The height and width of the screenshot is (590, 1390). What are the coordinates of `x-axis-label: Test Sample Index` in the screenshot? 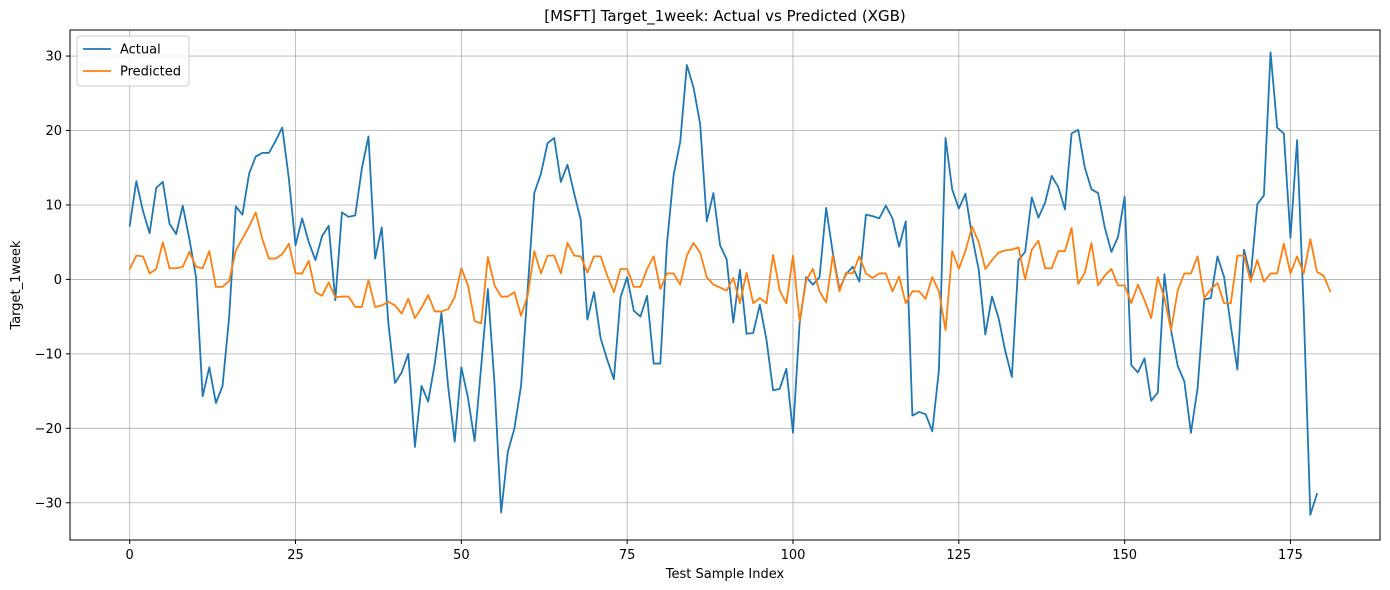 It's located at (725, 574).